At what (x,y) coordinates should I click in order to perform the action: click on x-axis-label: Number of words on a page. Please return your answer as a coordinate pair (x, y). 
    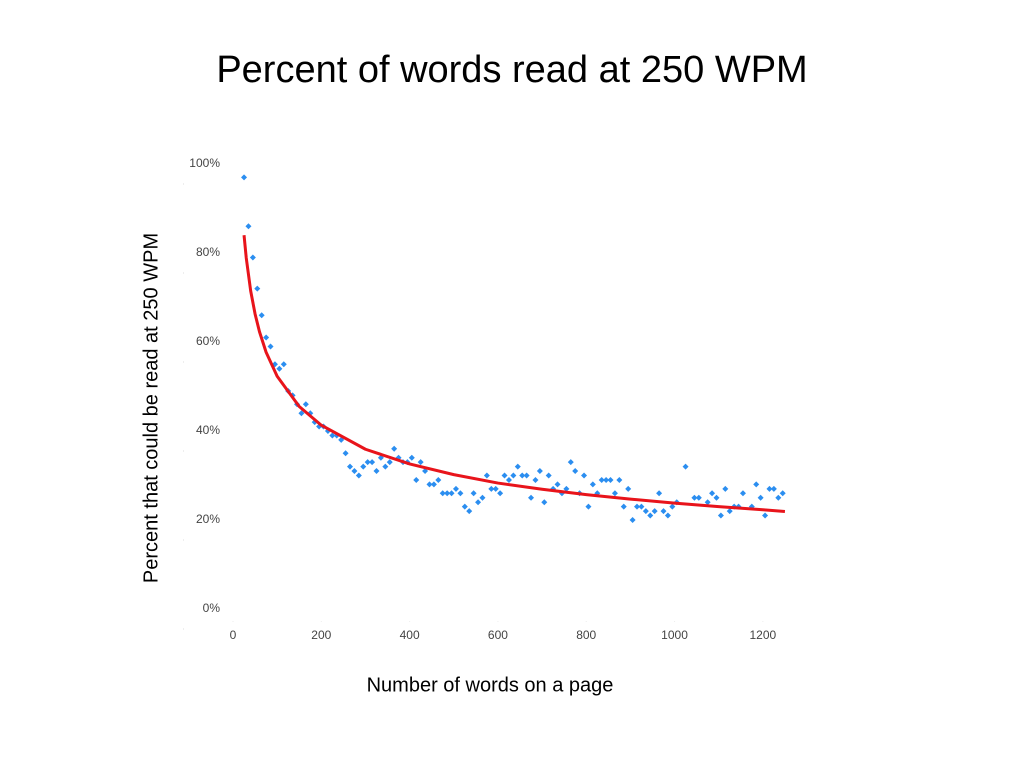
    Looking at the image, I should click on (490, 685).